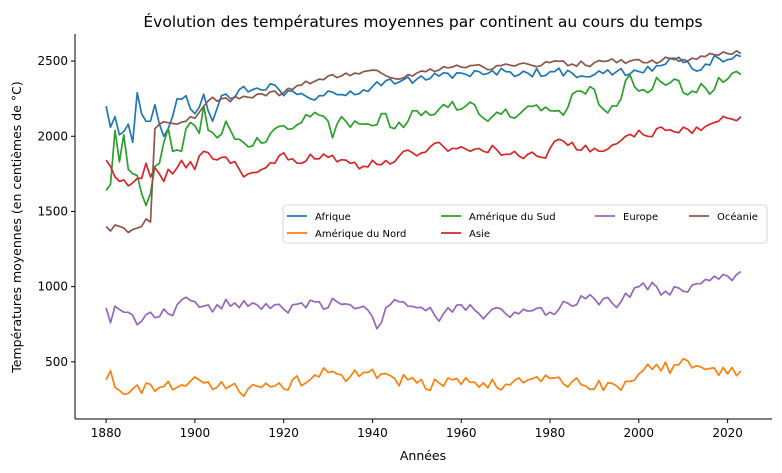 The image size is (782, 473). I want to click on x-tick-label: 1960, so click(461, 433).